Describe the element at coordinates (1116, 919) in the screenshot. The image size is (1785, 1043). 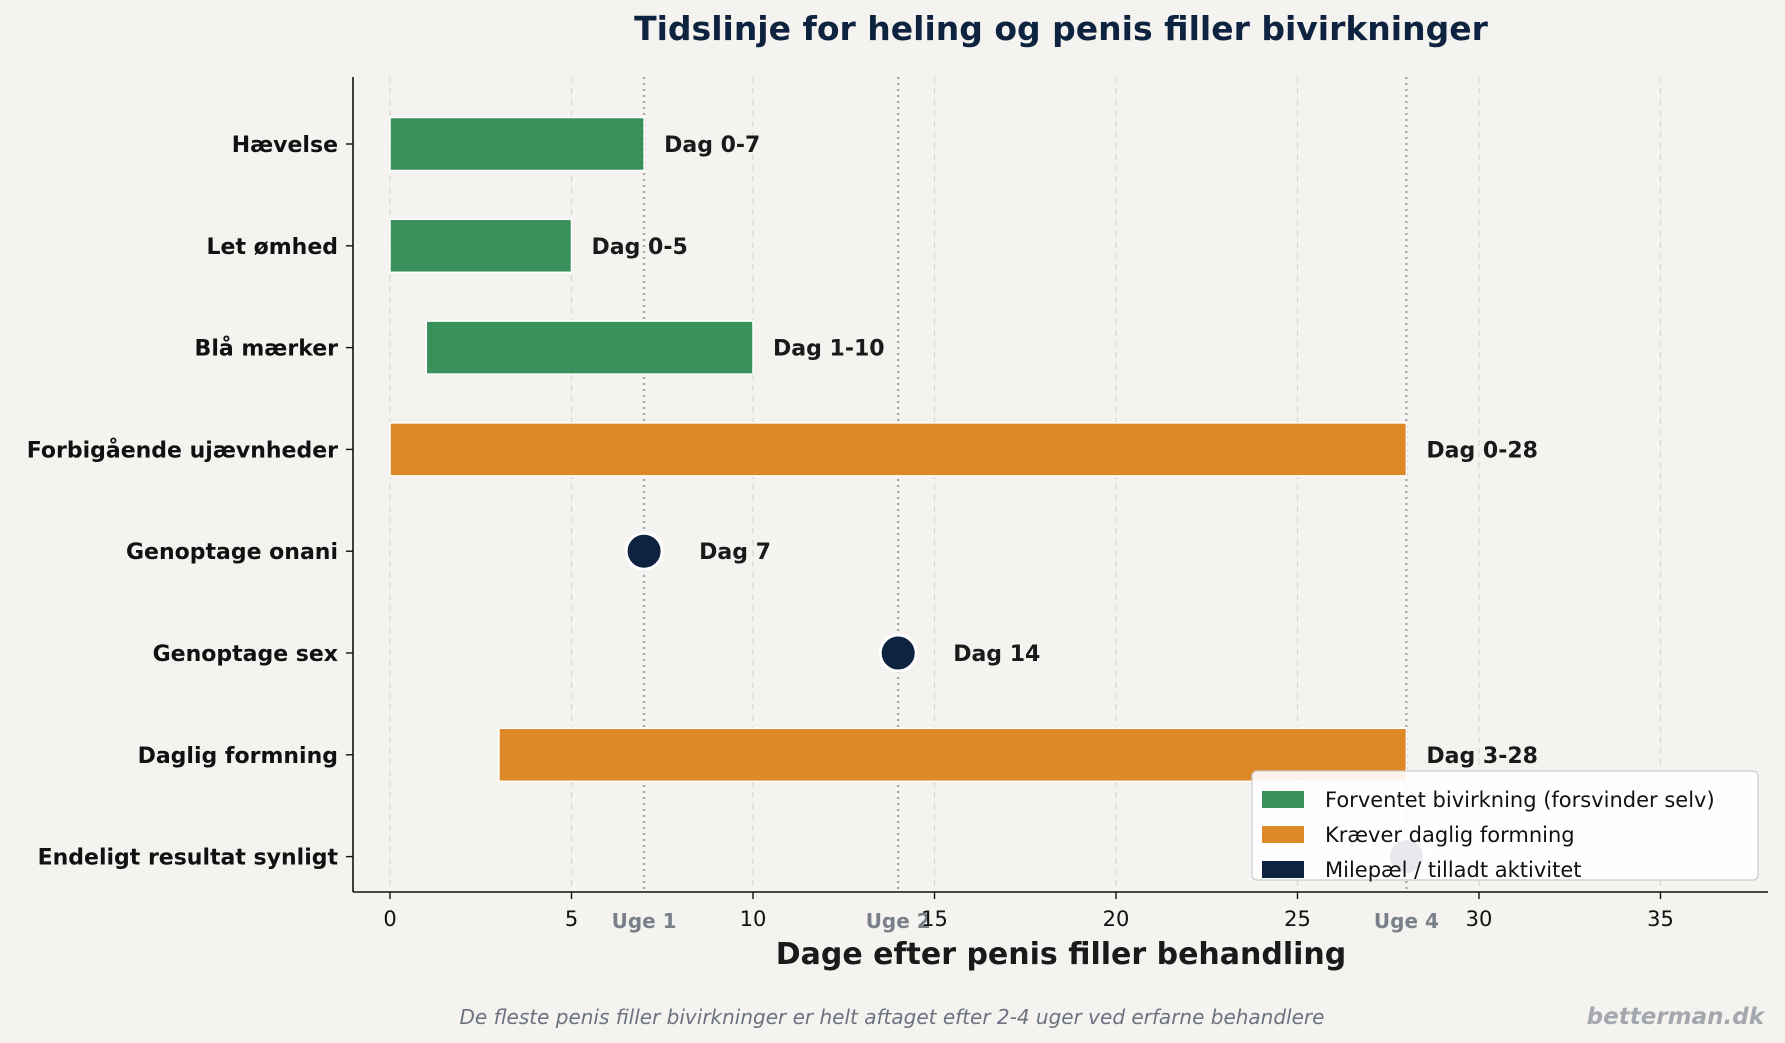
I see `x-tick-label: 20` at that location.